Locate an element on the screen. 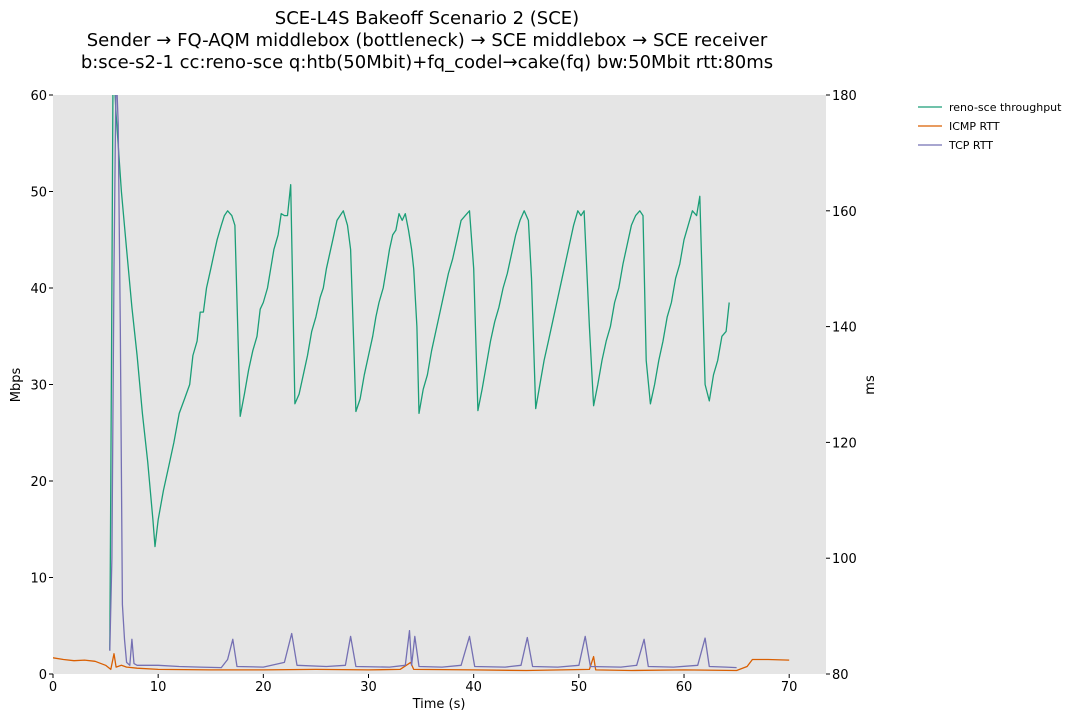 The width and height of the screenshot is (1082, 721). legend-label: TCP RTT is located at coordinates (970, 145).